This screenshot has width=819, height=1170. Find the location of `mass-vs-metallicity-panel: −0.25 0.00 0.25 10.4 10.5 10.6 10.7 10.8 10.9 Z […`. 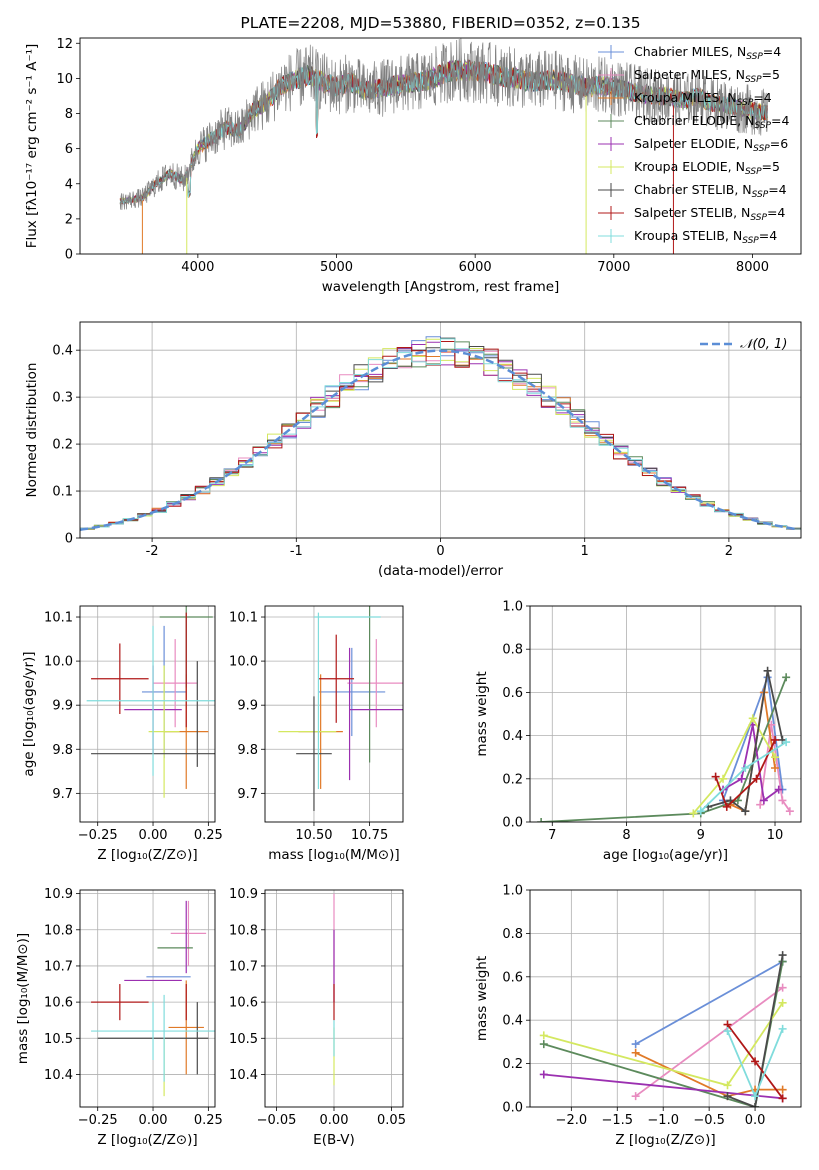

mass-vs-metallicity-panel: −0.25 0.00 0.25 10.4 10.5 10.6 10.7 10.8 10.9 Z [… is located at coordinates (119, 1017).